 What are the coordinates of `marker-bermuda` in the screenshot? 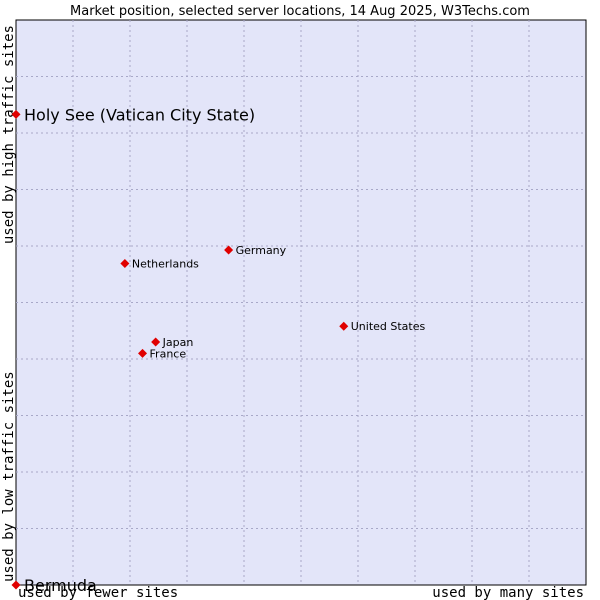 It's located at (16, 585).